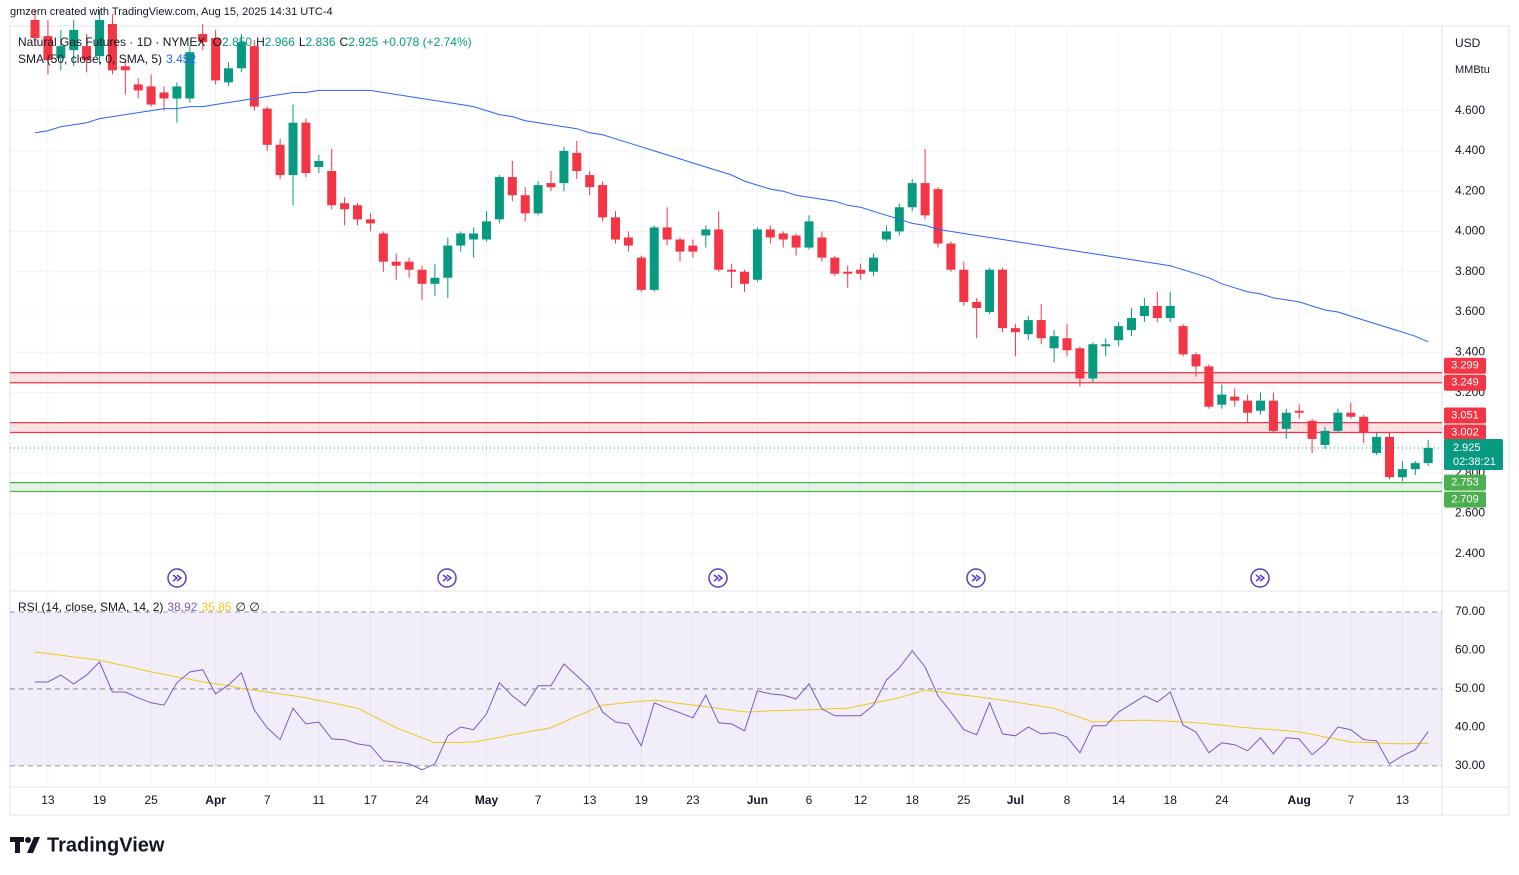  Describe the element at coordinates (1403, 800) in the screenshot. I see `x-tick-label: 13` at that location.